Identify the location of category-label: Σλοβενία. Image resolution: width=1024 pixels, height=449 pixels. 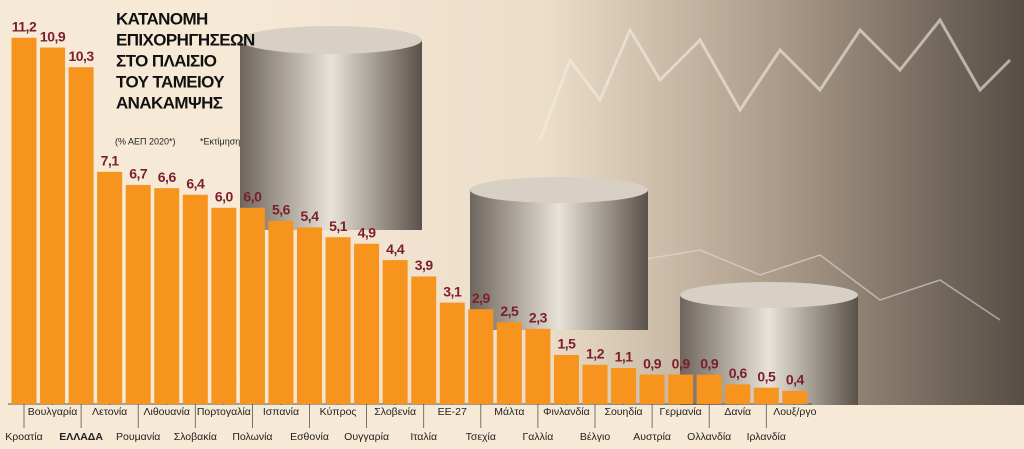
(395, 412).